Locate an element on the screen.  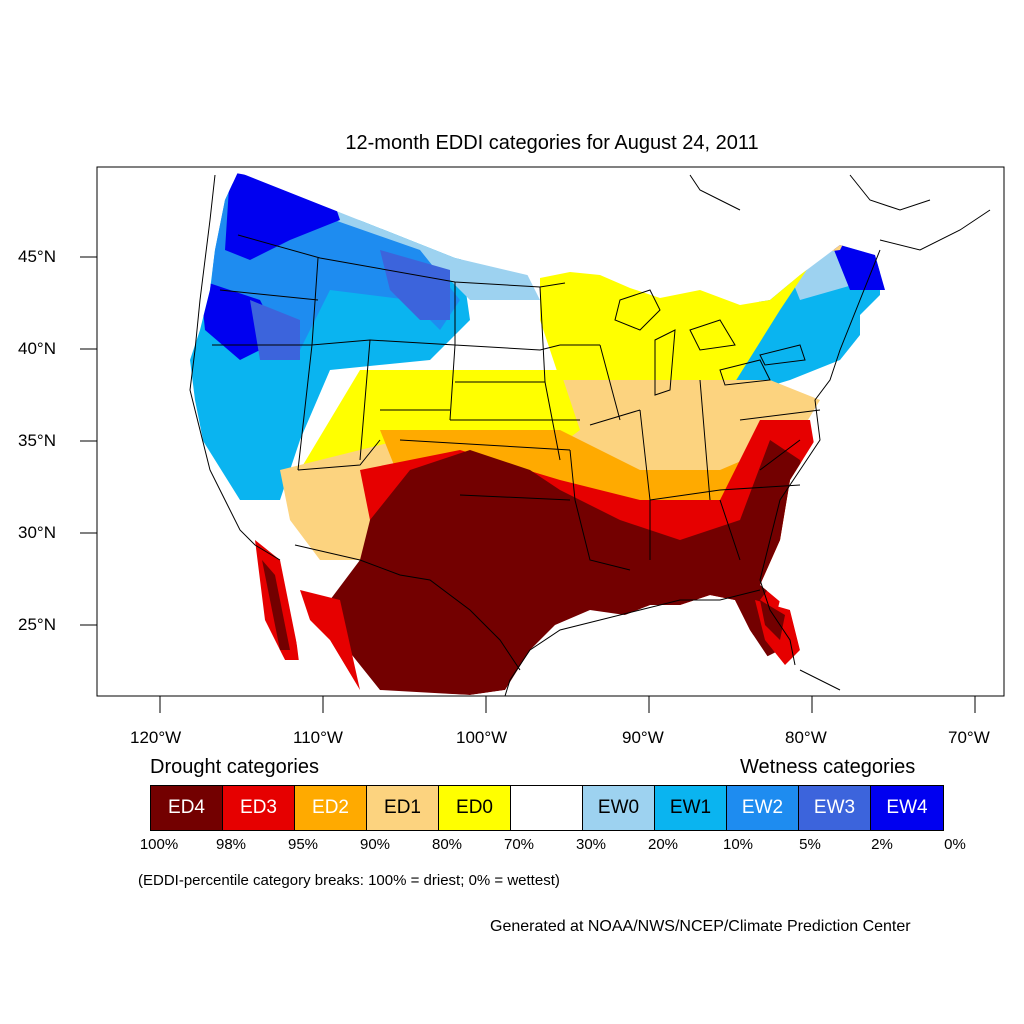
legend-swatch-ew1: EW1 is located at coordinates (691, 808).